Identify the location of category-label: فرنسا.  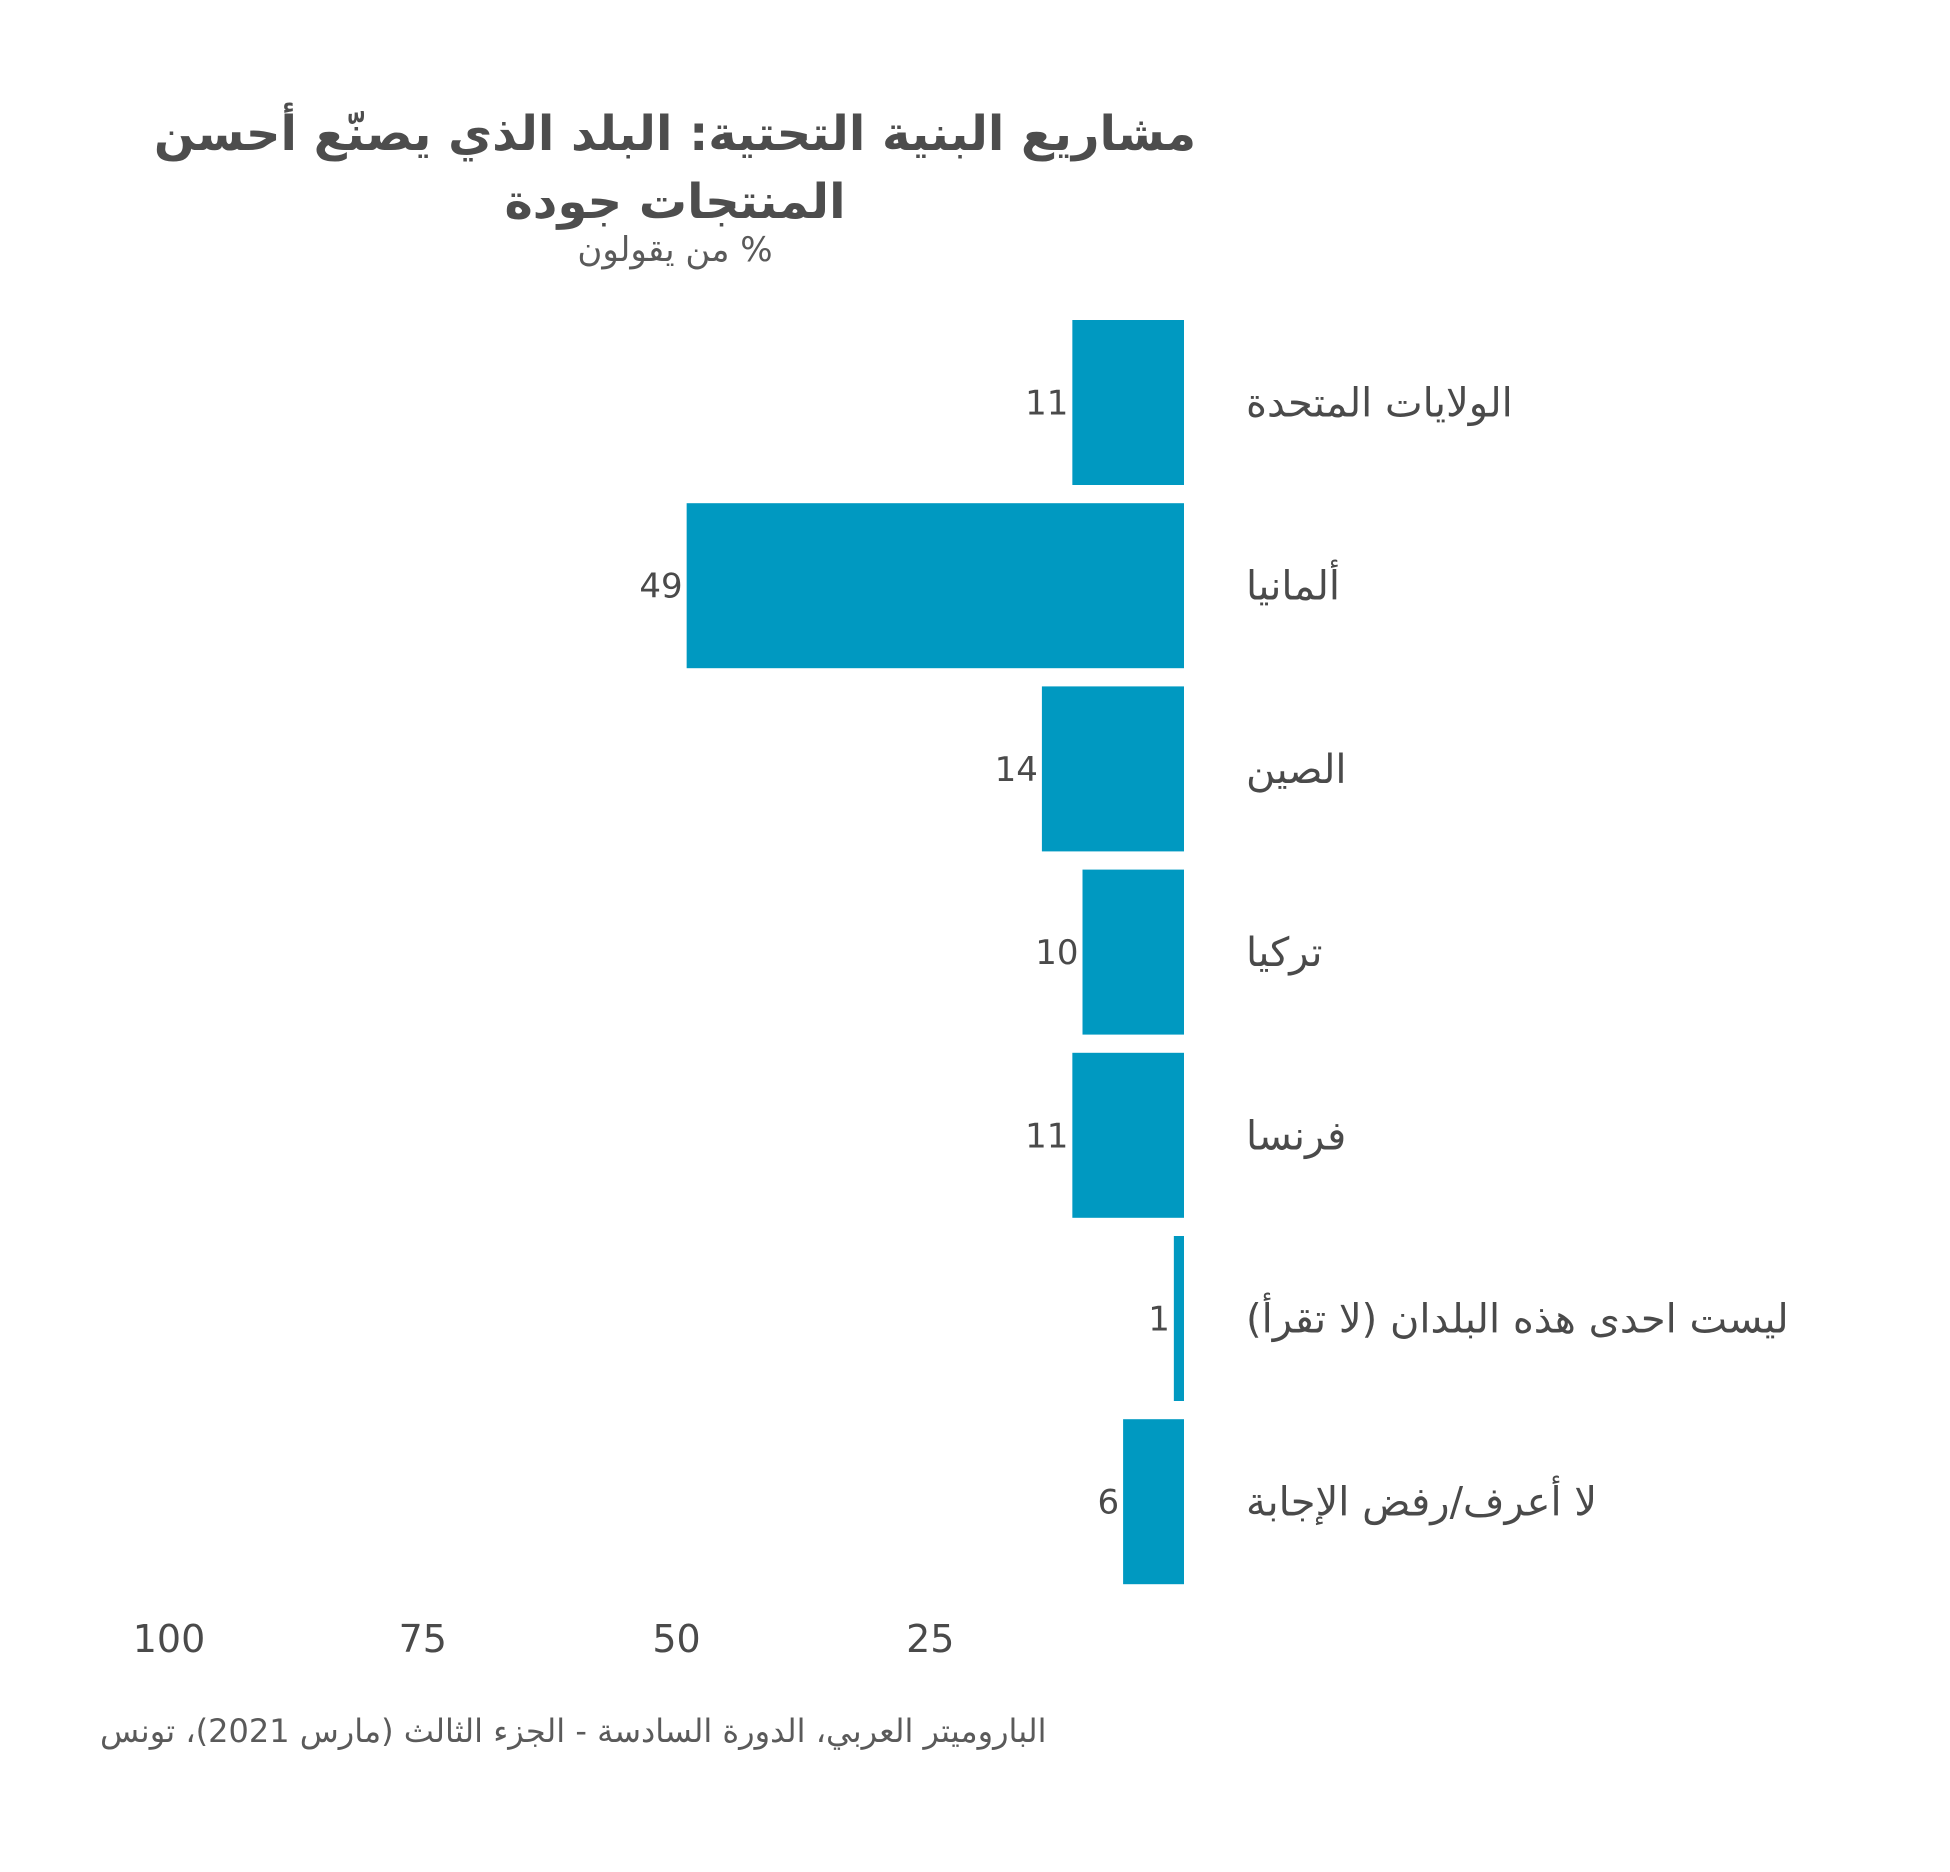
(1296, 1136).